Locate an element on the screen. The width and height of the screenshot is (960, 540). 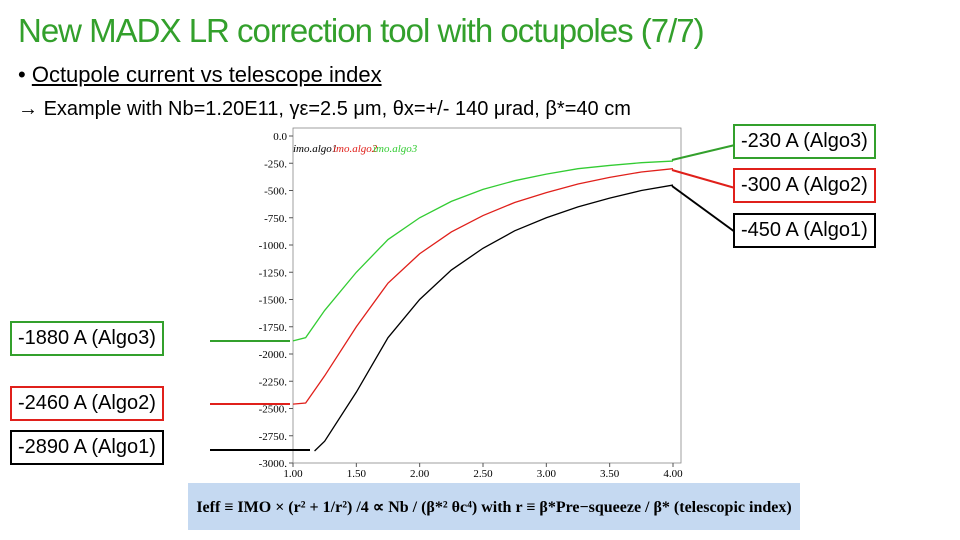
x-tick-label: 2.00 is located at coordinates (420, 474).